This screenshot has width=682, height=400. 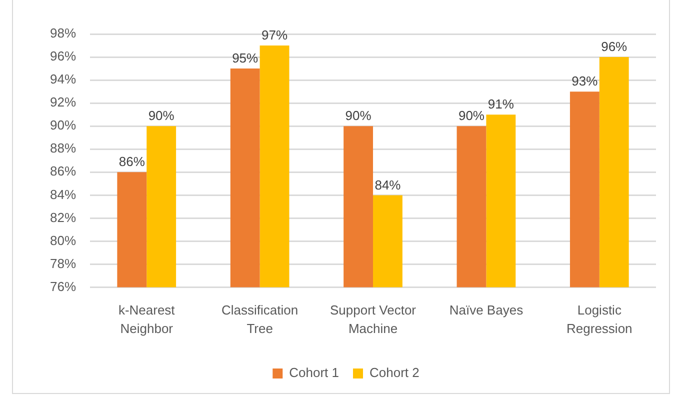 I want to click on y-tick-label: 78%, so click(x=63, y=263).